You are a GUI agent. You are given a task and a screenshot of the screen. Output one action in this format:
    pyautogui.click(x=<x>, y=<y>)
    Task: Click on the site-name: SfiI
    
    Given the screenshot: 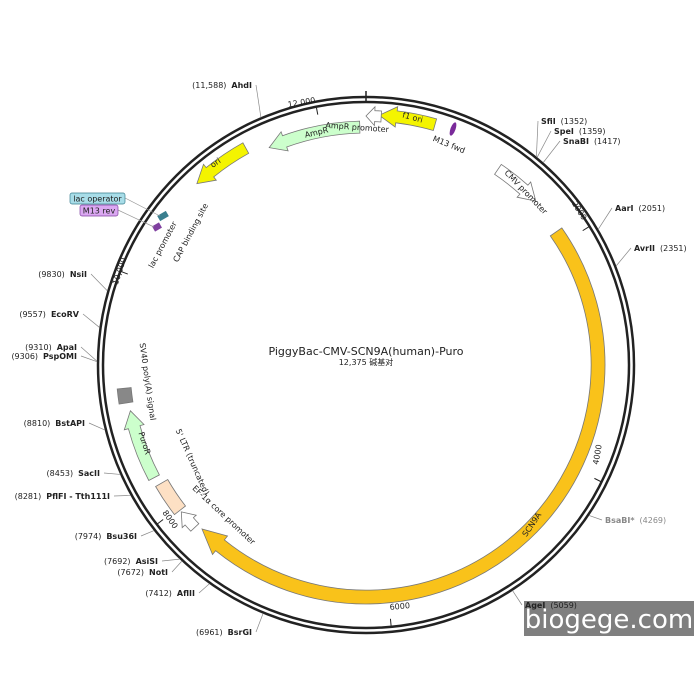 What is the action you would take?
    pyautogui.click(x=548, y=121)
    